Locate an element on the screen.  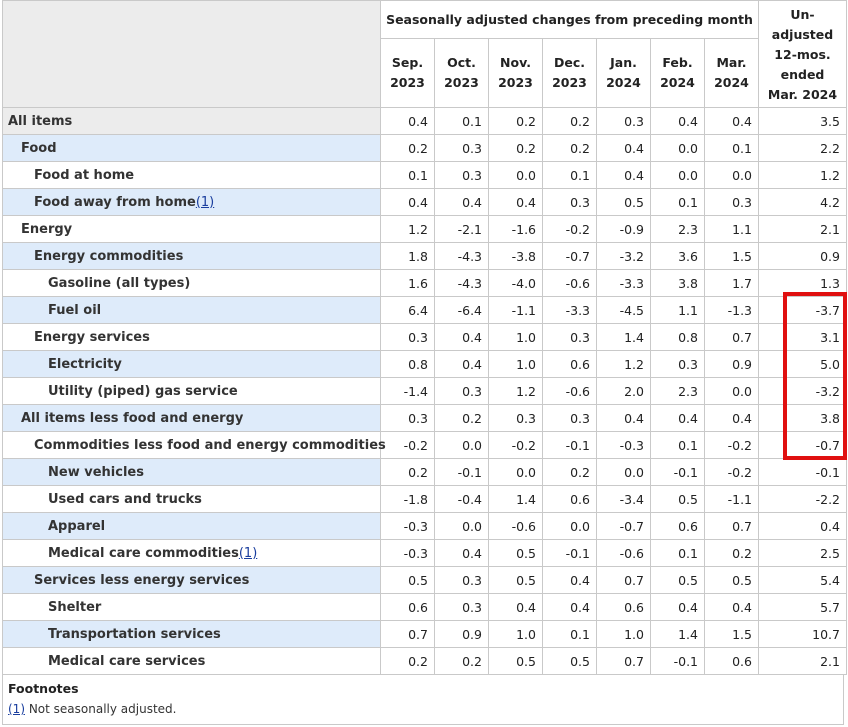
value-cell: -3.4 is located at coordinates (623, 499).